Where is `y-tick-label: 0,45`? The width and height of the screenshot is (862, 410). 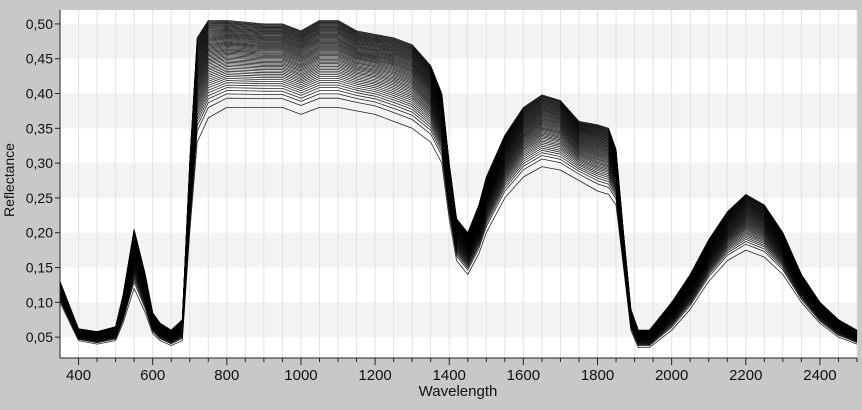
y-tick-label: 0,45 is located at coordinates (39, 59).